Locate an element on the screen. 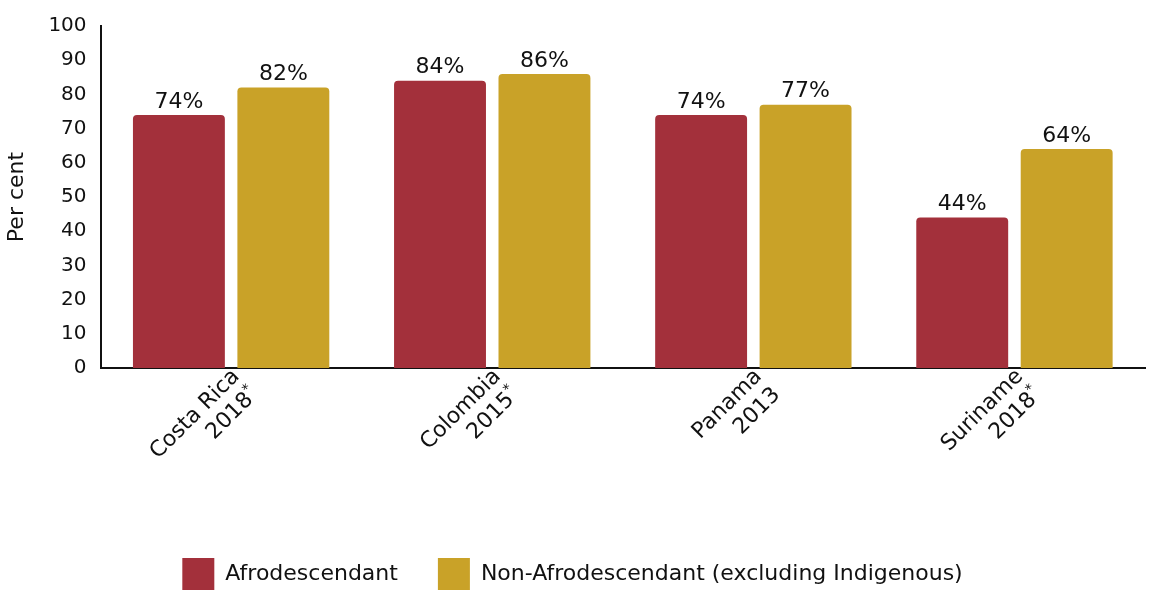  y-tick-label: 60 is located at coordinates (74, 161).